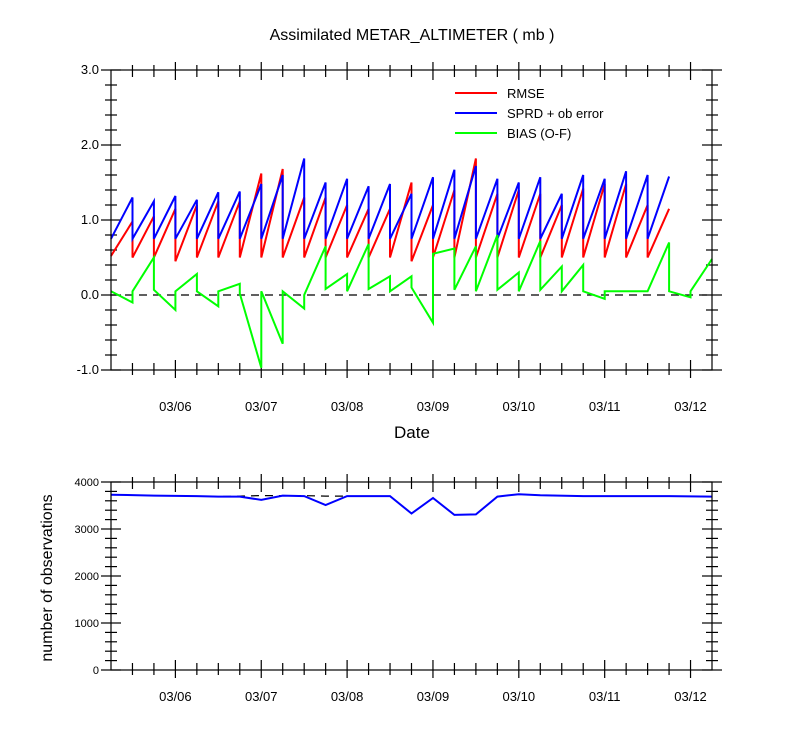 Image resolution: width=800 pixels, height=750 pixels. I want to click on series-line-possible-observations, so click(411, 504).